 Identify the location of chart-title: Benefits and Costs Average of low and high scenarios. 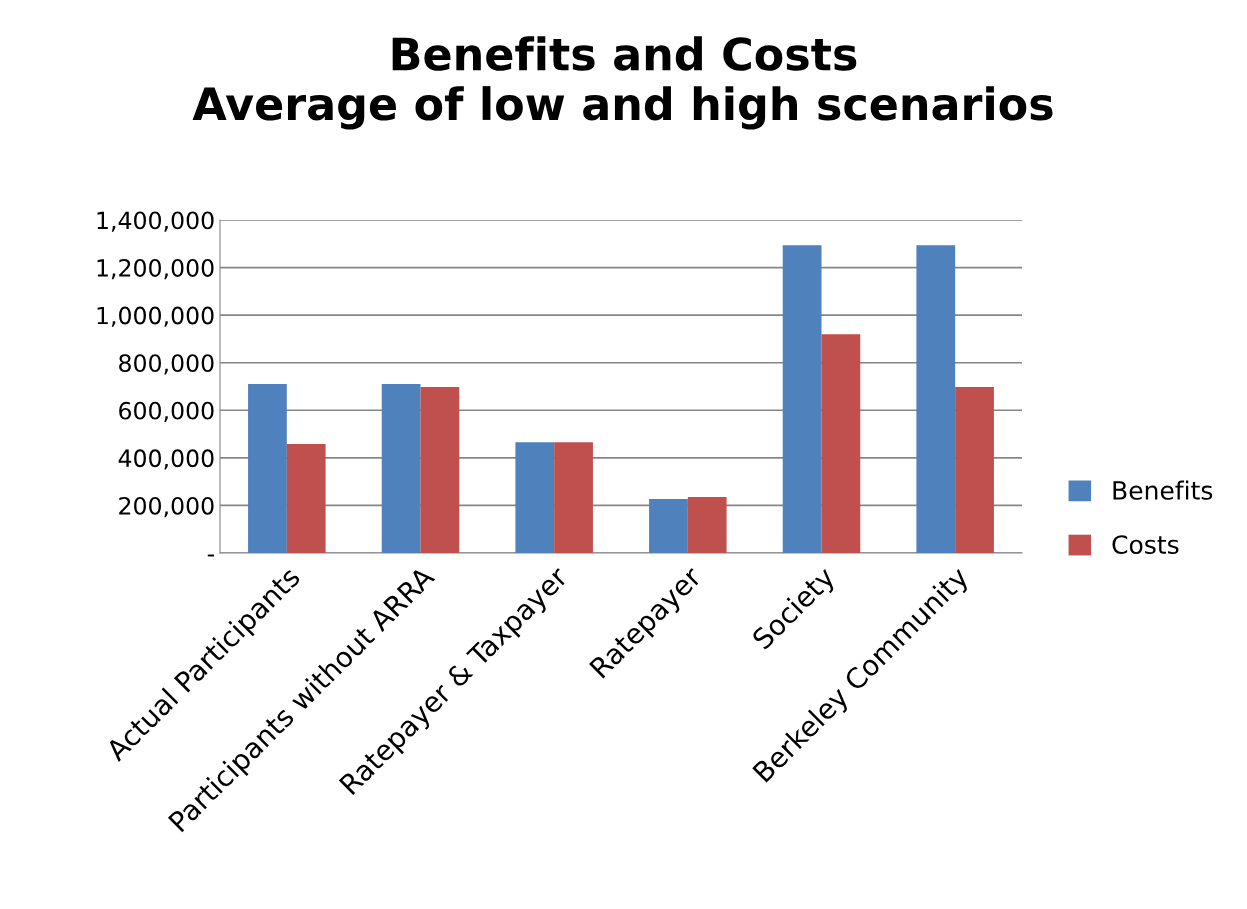
(622, 83).